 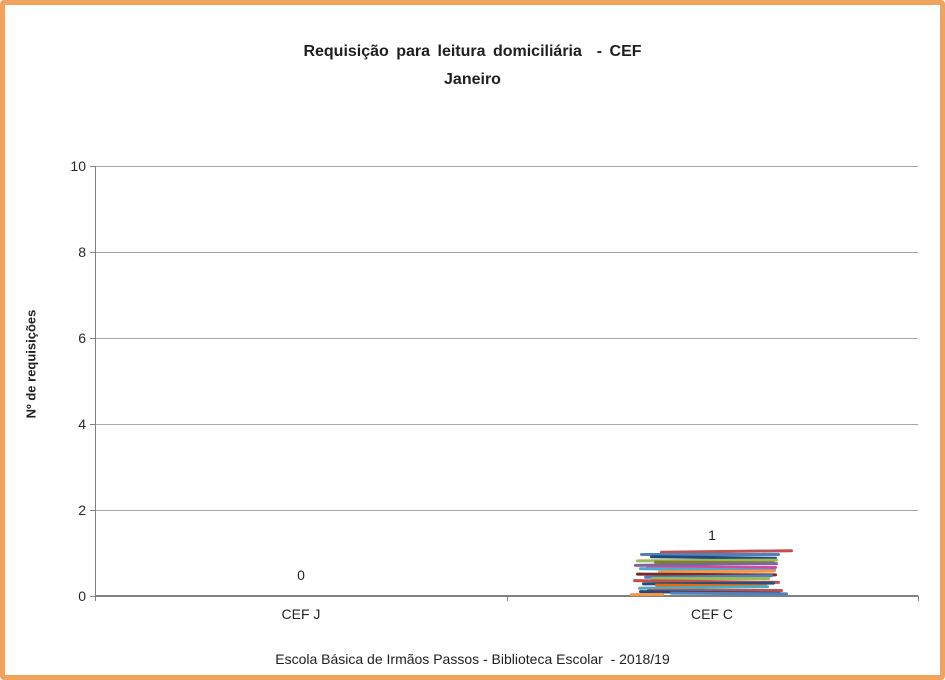 I want to click on y-tick-label-8: 8, so click(x=82, y=252).